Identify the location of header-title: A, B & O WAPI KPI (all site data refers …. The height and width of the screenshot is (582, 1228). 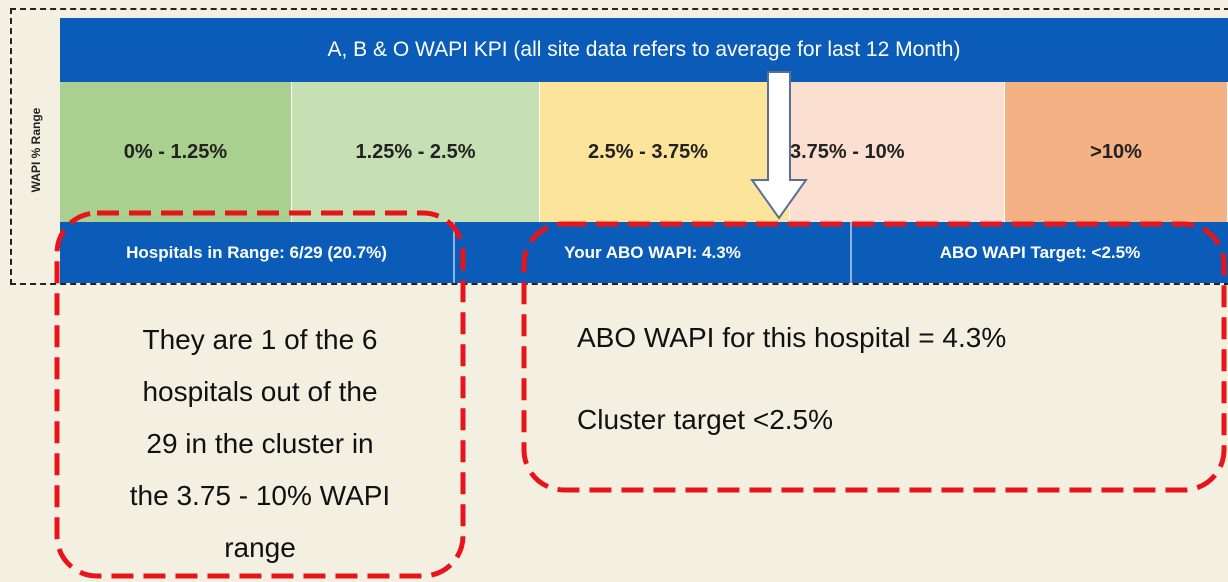
(644, 50).